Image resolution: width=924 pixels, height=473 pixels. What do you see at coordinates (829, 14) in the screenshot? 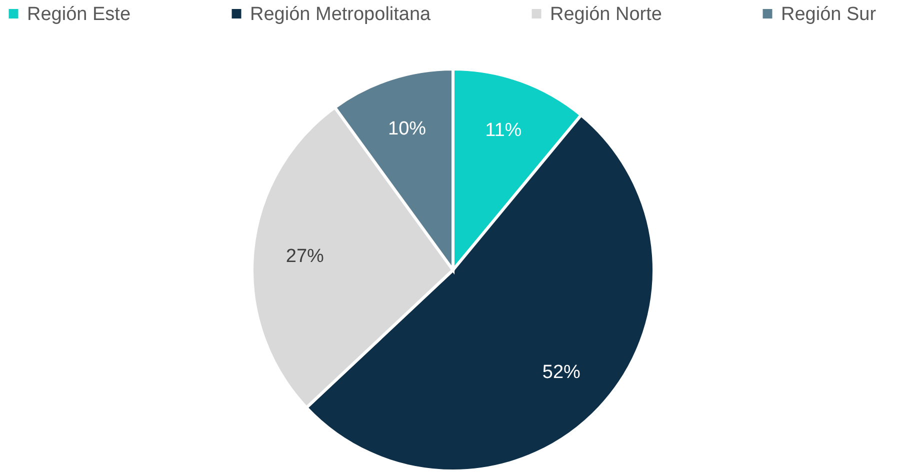
I see `legend-label: Región Sur` at bounding box center [829, 14].